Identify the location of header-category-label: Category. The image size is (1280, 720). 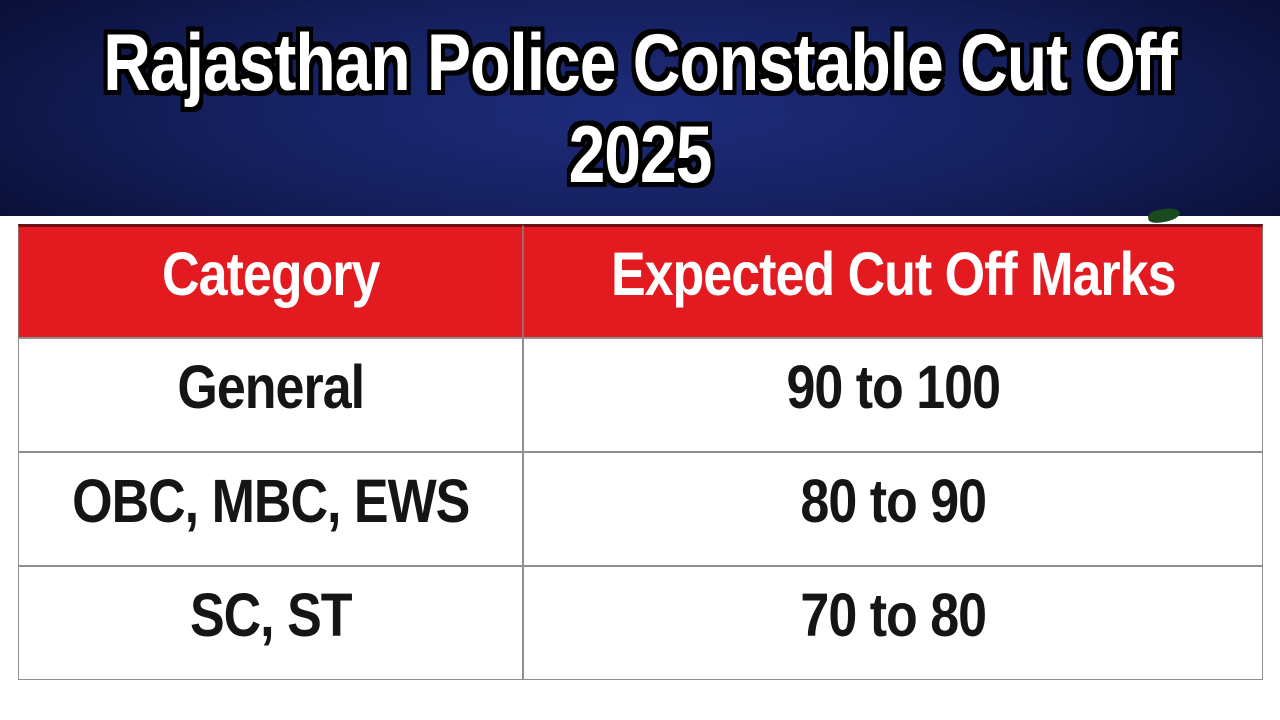
(271, 275).